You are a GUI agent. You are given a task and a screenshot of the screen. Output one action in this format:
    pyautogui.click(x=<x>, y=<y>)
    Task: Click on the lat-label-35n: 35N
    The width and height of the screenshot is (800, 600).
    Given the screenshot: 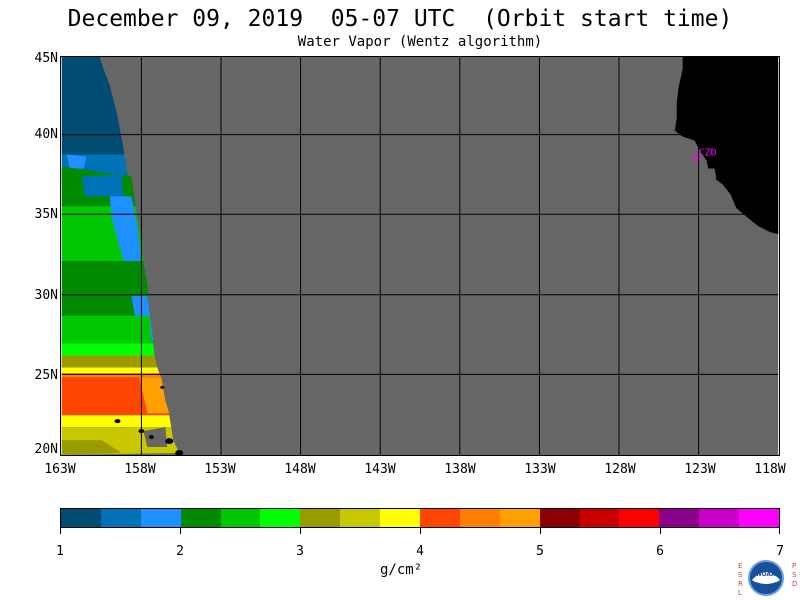 What is the action you would take?
    pyautogui.click(x=46, y=214)
    